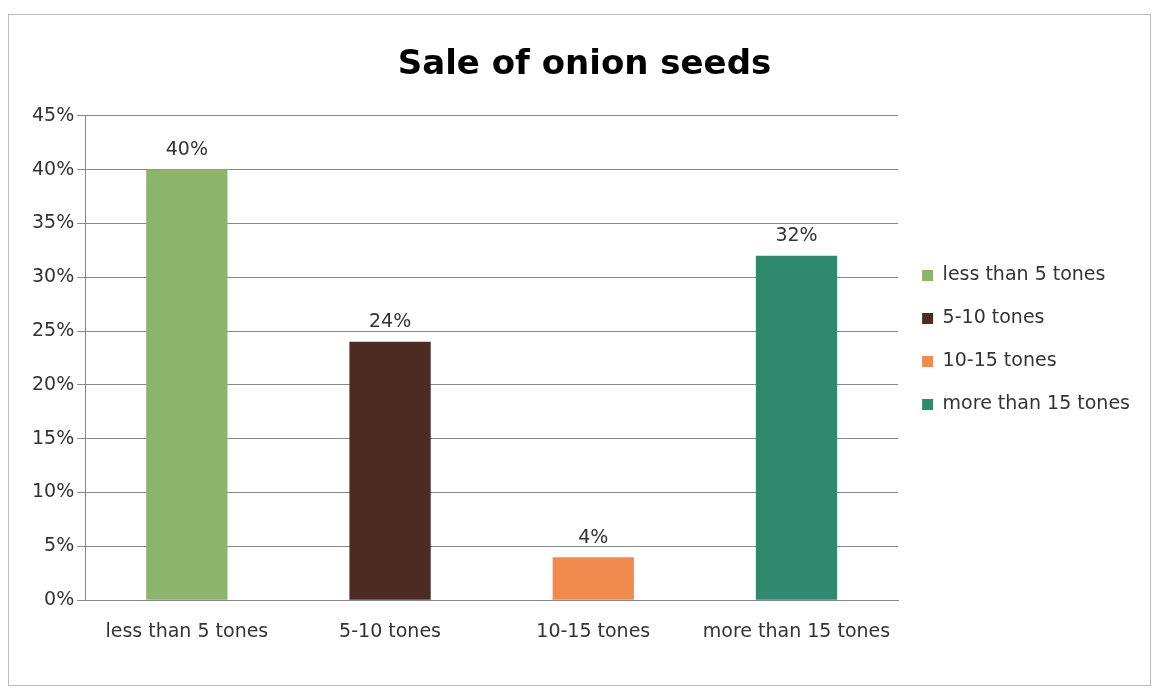 The image size is (1153, 688). Describe the element at coordinates (53, 490) in the screenshot. I see `y-tick-label: 10%` at that location.